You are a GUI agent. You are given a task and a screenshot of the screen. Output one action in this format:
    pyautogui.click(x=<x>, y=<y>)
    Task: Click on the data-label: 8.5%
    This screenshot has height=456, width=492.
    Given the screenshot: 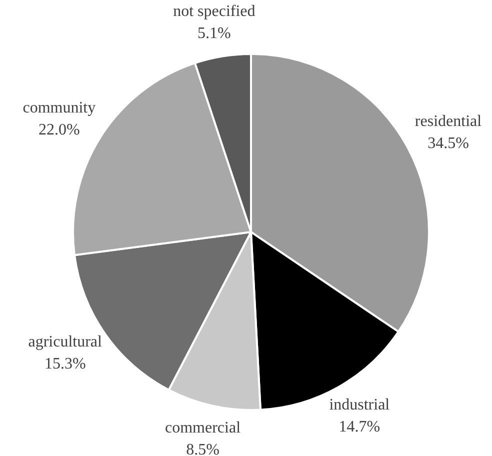 What is the action you would take?
    pyautogui.click(x=203, y=448)
    